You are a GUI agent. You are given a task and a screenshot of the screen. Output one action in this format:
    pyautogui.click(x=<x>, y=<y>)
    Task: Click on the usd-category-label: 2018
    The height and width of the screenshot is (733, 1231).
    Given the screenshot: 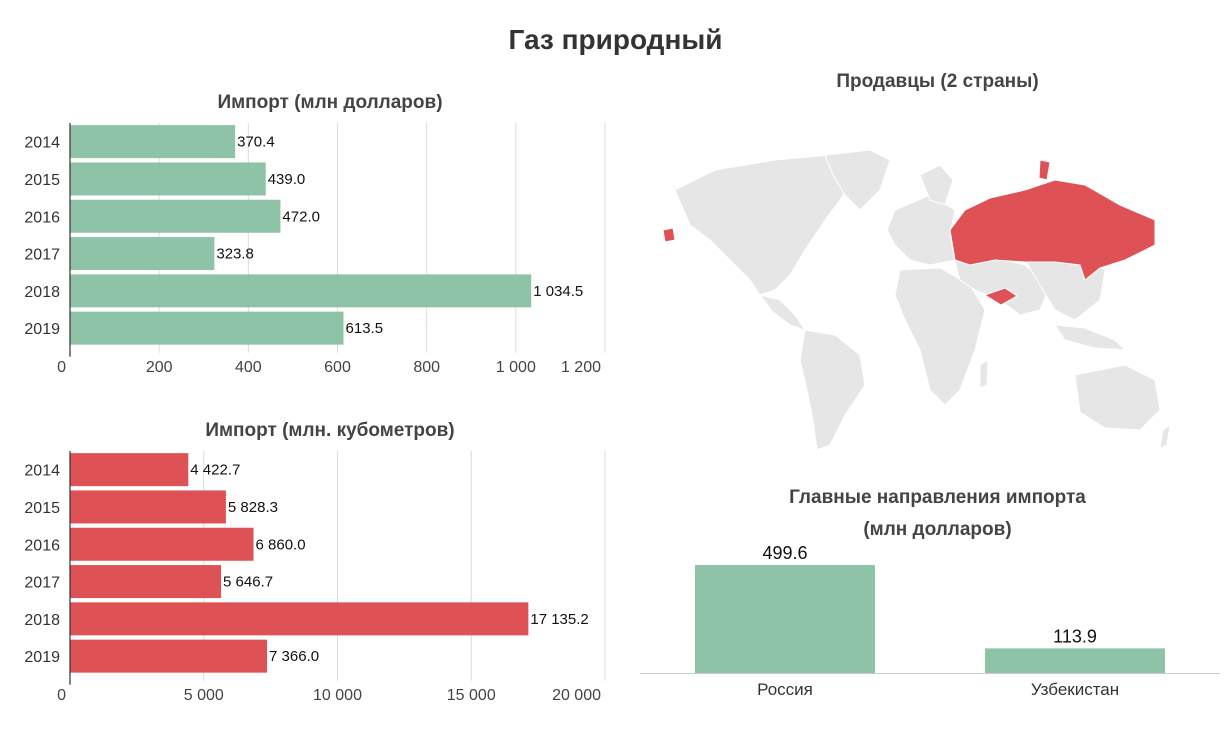 What is the action you would take?
    pyautogui.click(x=42, y=292)
    